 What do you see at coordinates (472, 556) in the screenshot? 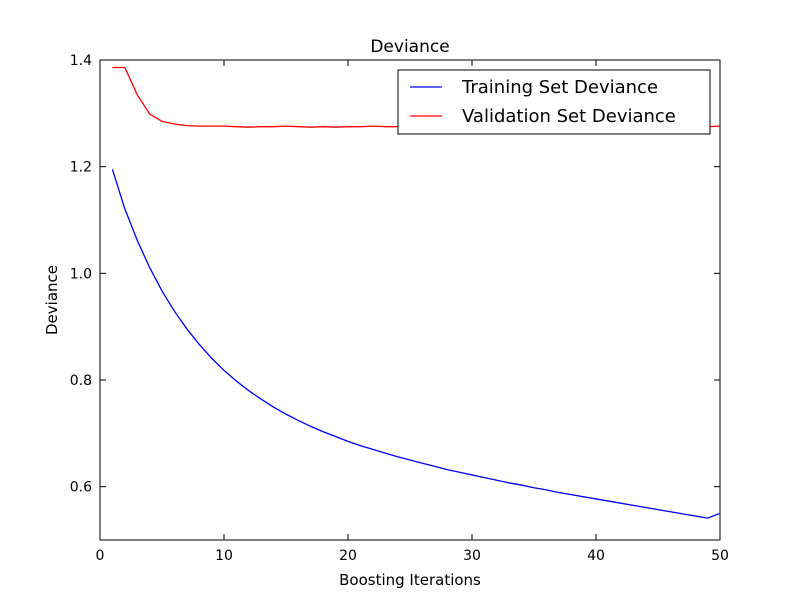
I see `x-tick-label: 30` at bounding box center [472, 556].